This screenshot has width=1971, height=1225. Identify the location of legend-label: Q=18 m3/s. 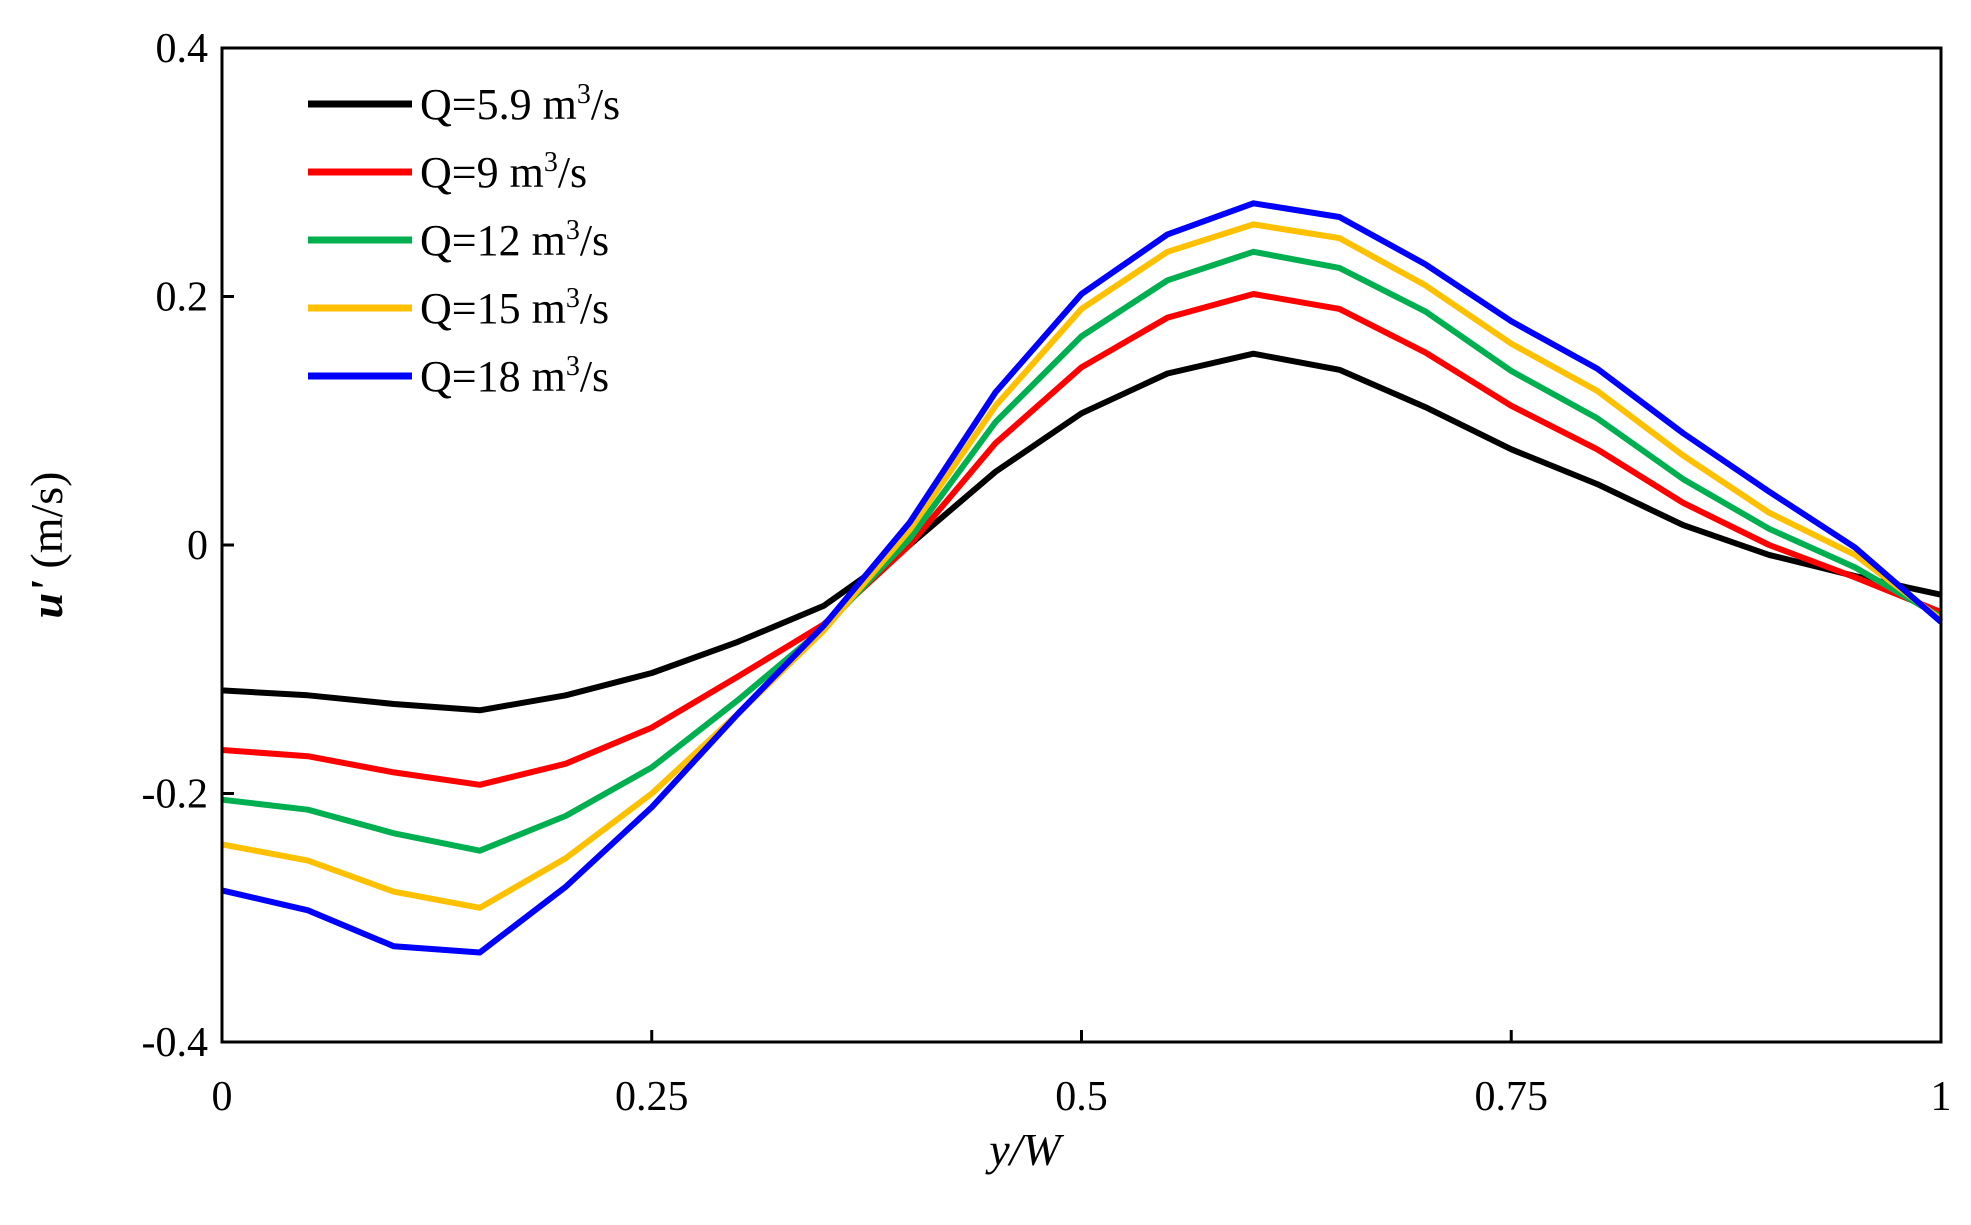
(514, 376).